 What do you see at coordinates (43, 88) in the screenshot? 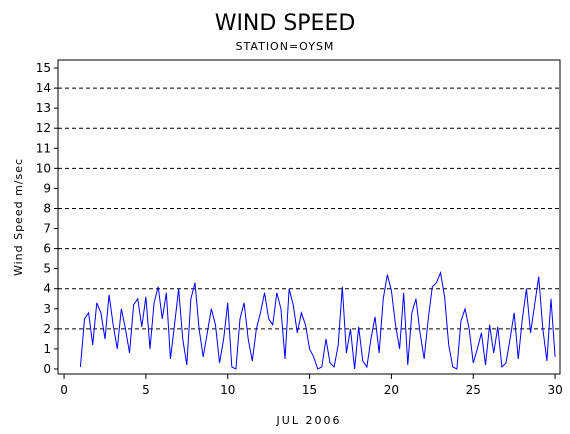
I see `y-tick-label: 14` at bounding box center [43, 88].